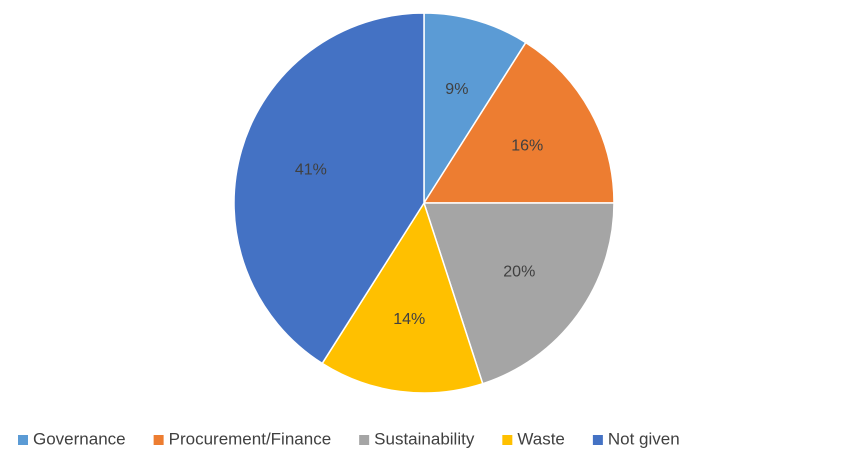 Image resolution: width=843 pixels, height=454 pixels. What do you see at coordinates (456, 89) in the screenshot?
I see `slice-label: 9%` at bounding box center [456, 89].